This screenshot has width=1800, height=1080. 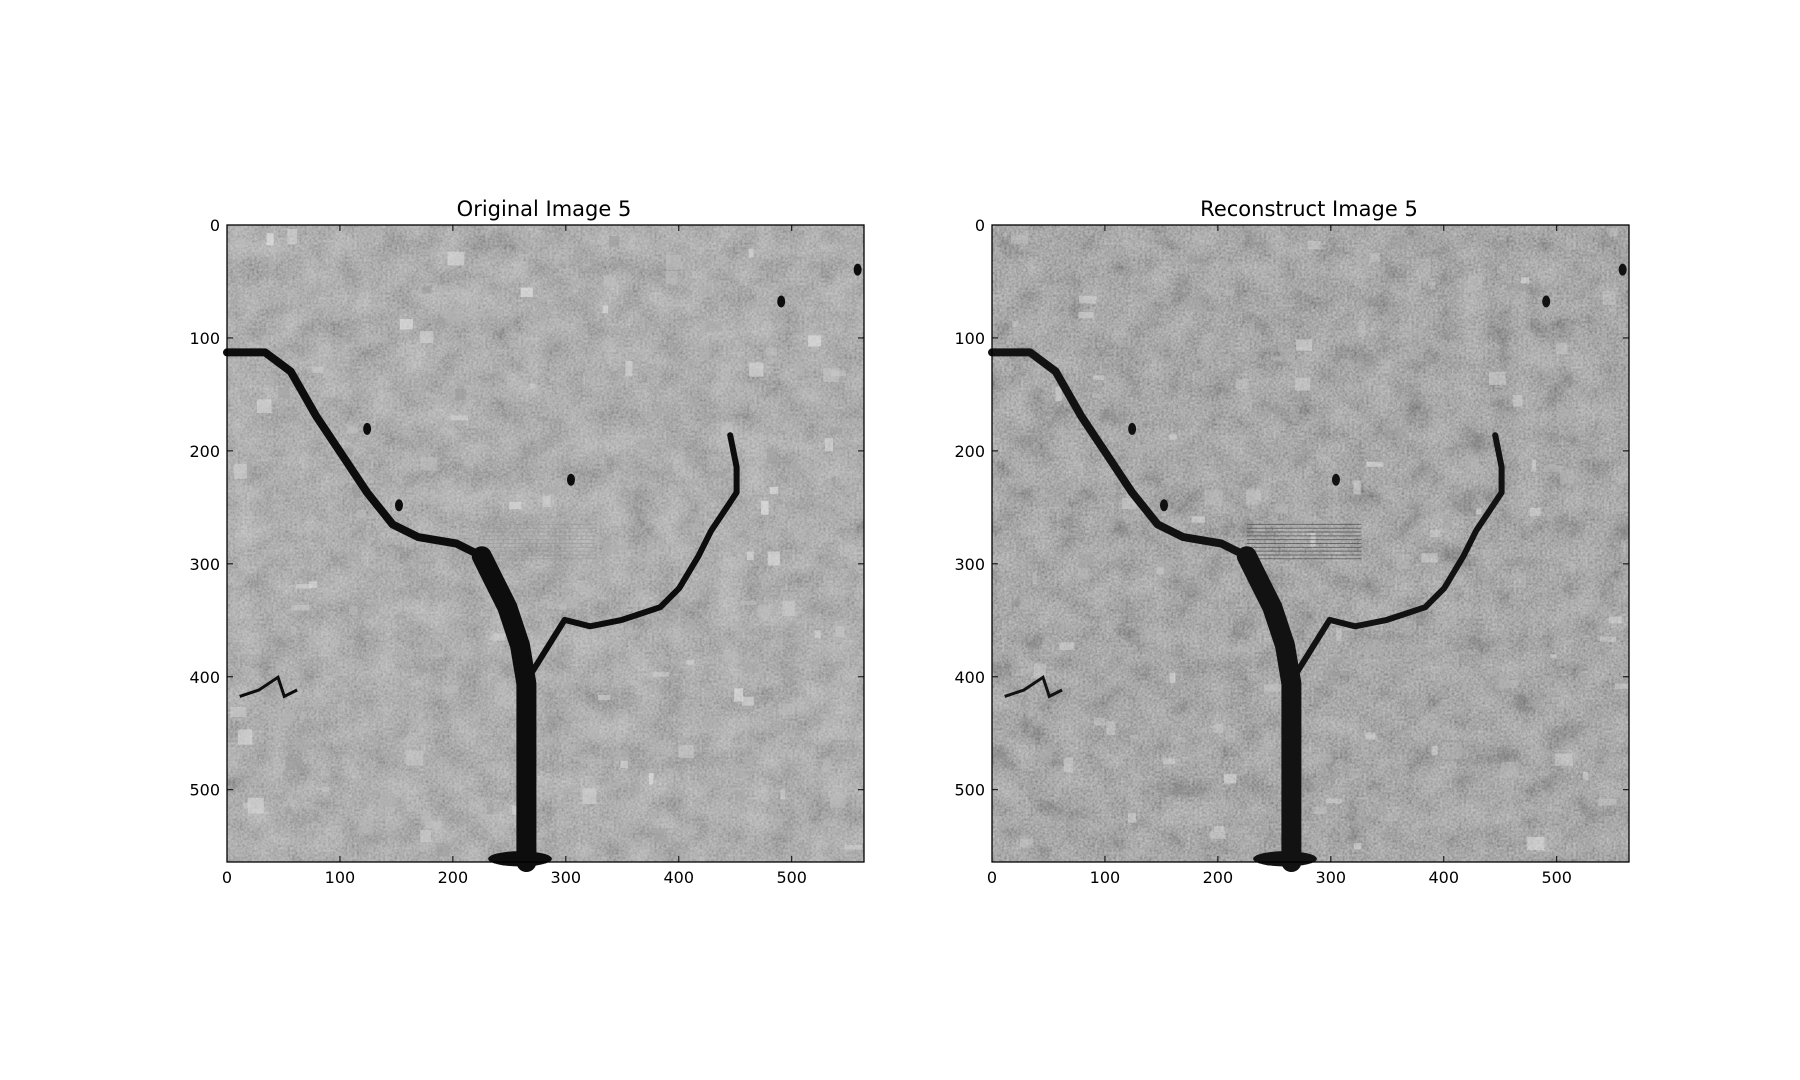 I want to click on y-tick-label: 0, so click(x=215, y=225).